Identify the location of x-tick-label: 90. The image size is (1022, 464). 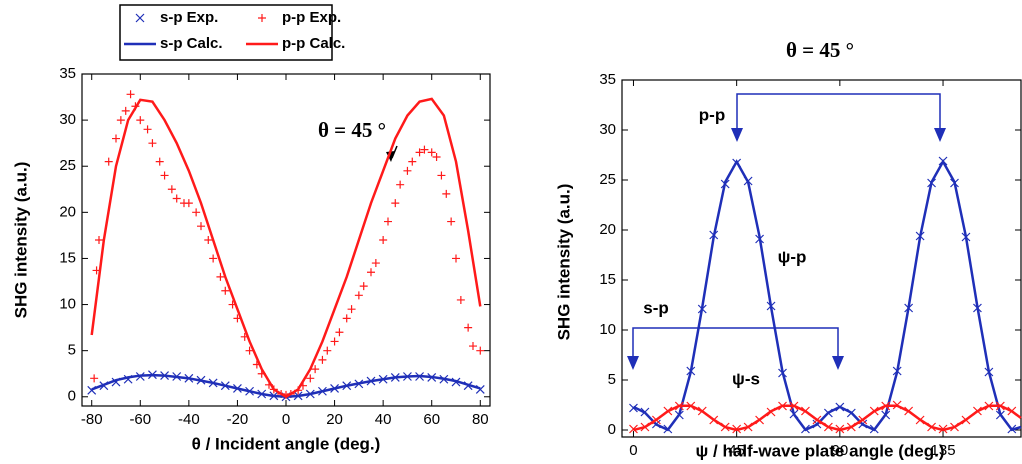
(840, 450).